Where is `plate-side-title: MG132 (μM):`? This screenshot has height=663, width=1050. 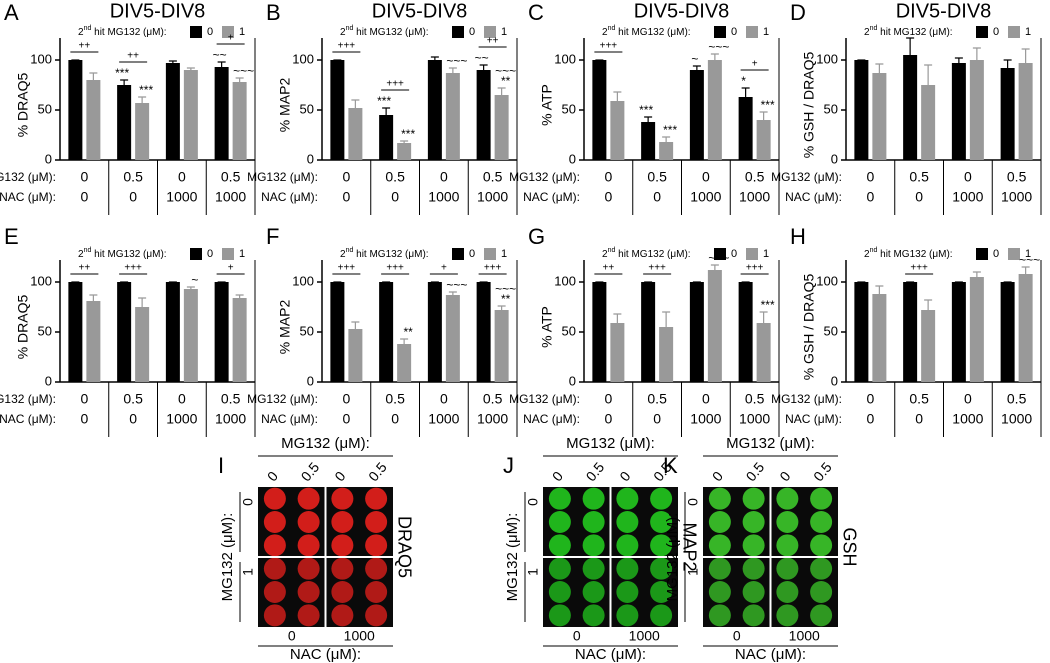
plate-side-title: MG132 (μM): is located at coordinates (672, 557).